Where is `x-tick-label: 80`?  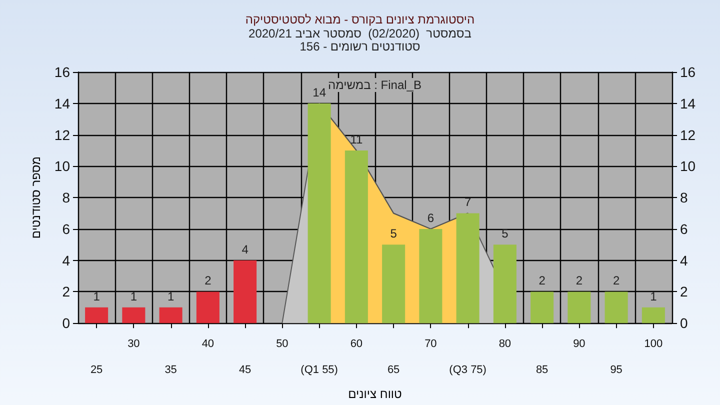
x-tick-label: 80 is located at coordinates (505, 344).